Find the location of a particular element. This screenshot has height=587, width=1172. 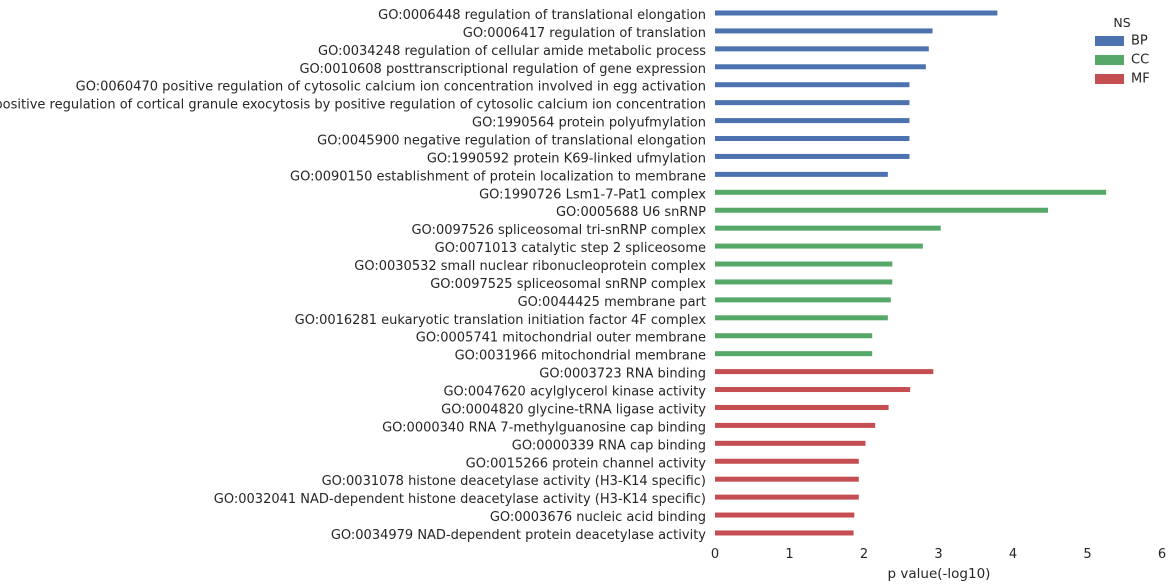

category-label: GO:0047620 acylglycerol kinase activity is located at coordinates (574, 392).